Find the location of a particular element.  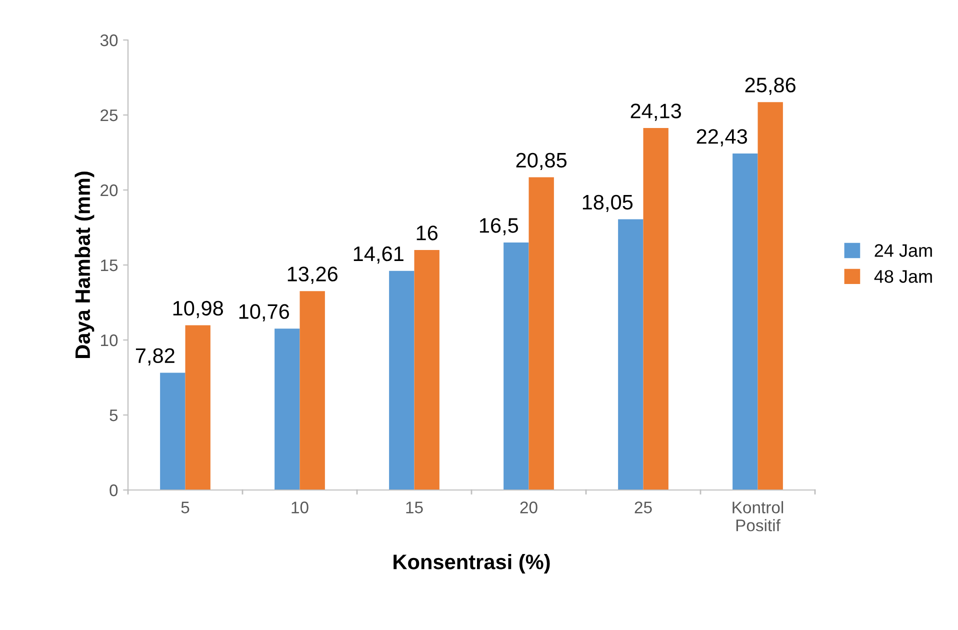

y-tick-label: 15 is located at coordinates (109, 266).